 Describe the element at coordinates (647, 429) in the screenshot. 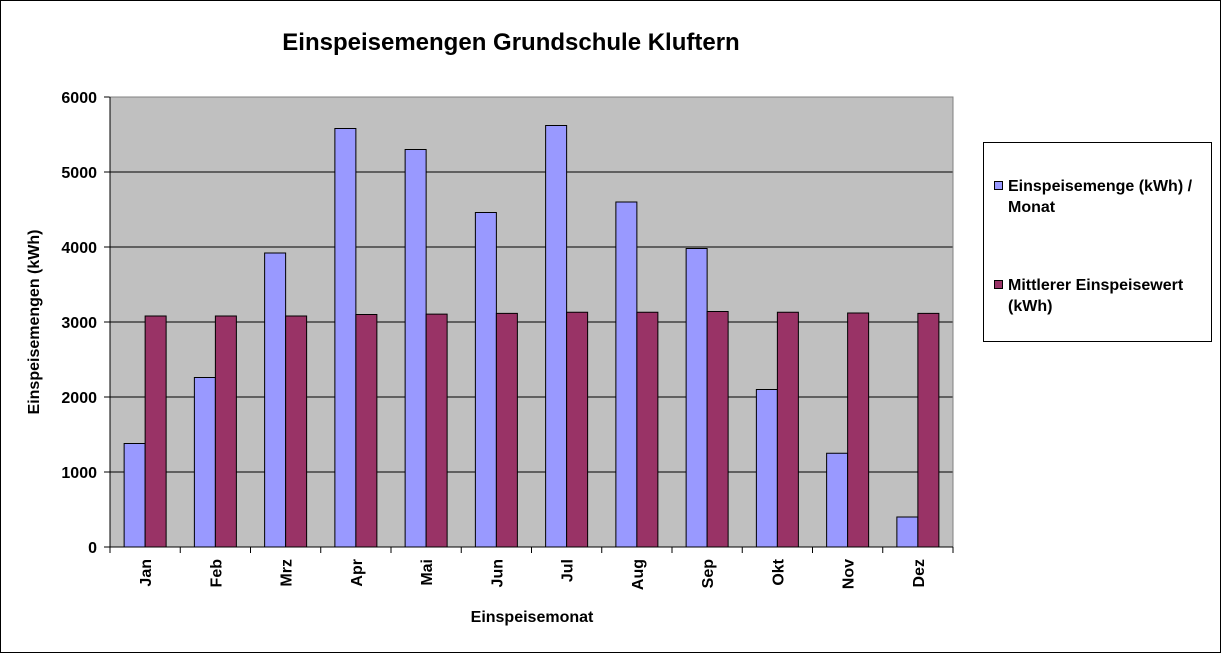

I see `bar-mittlerer-einspeisewert-aug` at that location.